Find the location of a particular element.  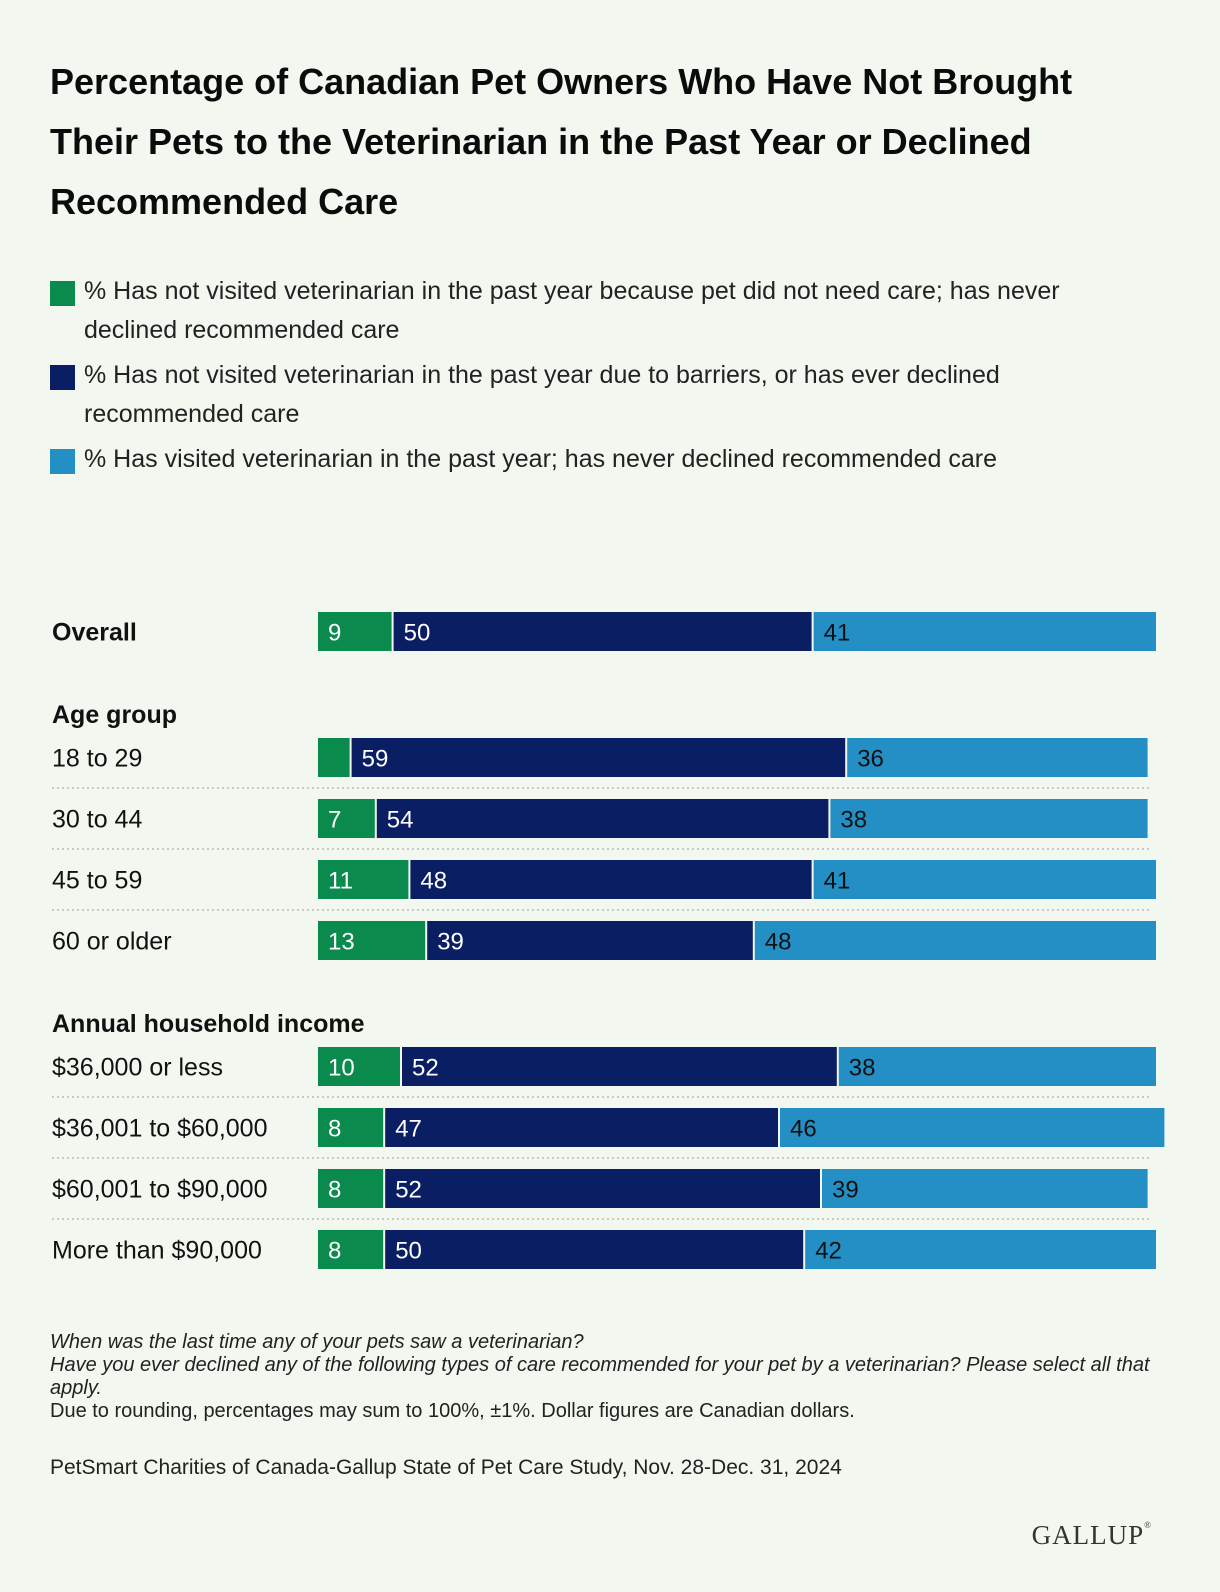

data-label: 46 is located at coordinates (803, 1129).